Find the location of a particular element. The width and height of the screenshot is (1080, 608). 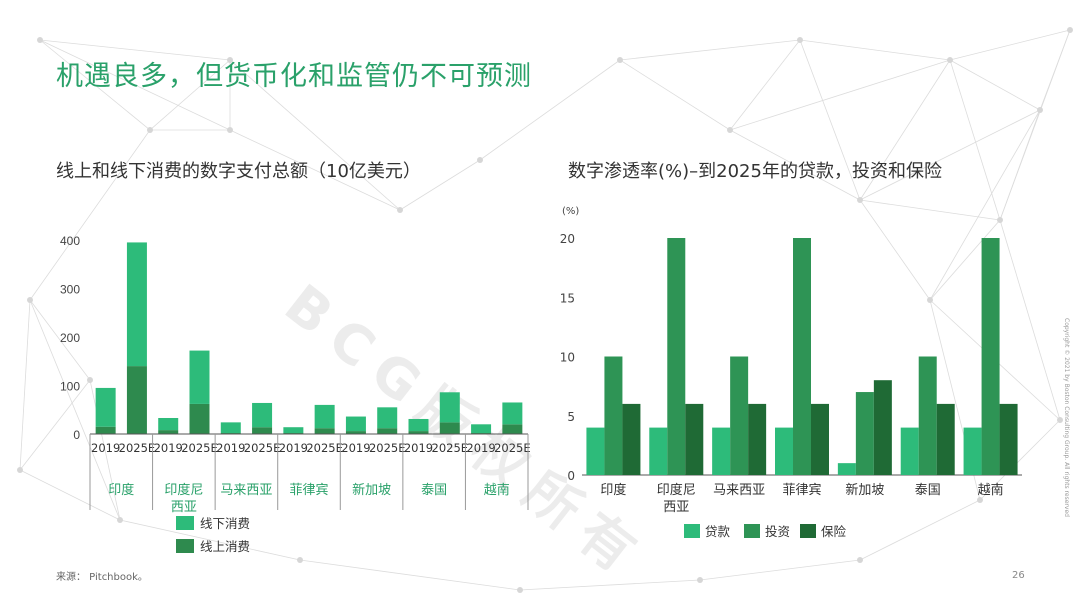

group-label: 印度尼 is located at coordinates (183, 490).